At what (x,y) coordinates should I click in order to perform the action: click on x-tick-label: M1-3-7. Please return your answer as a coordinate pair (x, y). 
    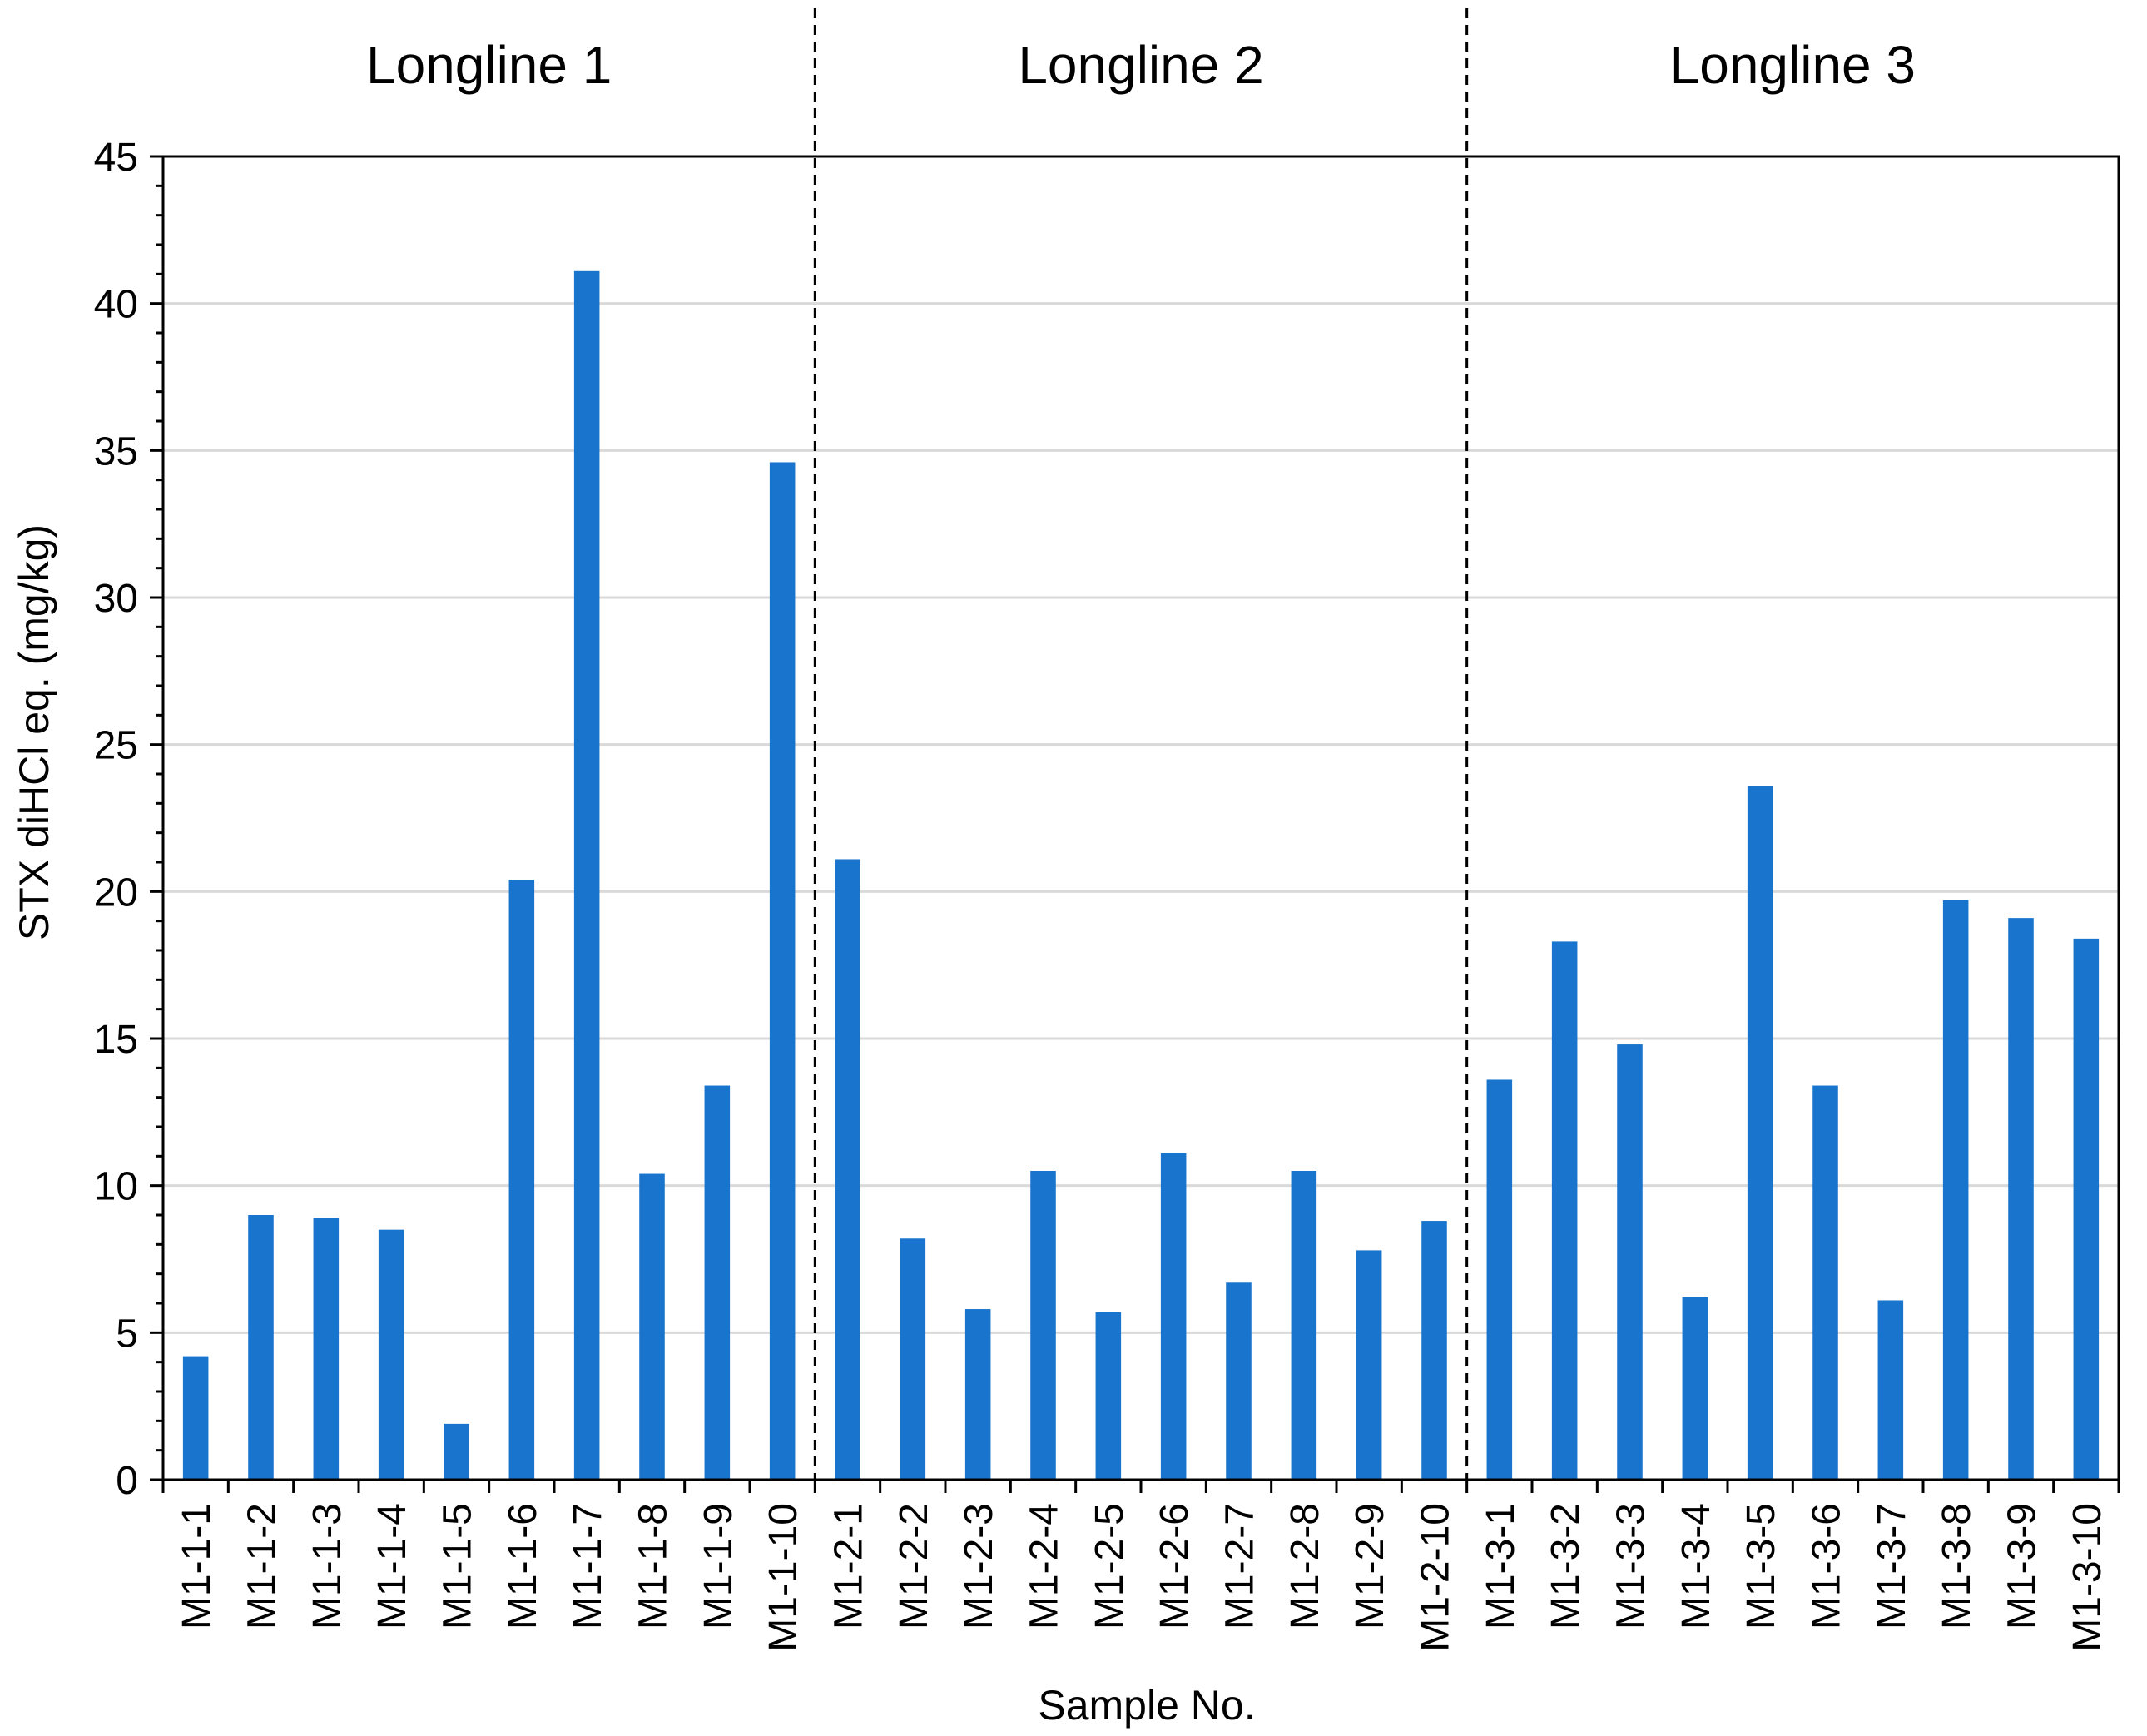
    Looking at the image, I should click on (1892, 1566).